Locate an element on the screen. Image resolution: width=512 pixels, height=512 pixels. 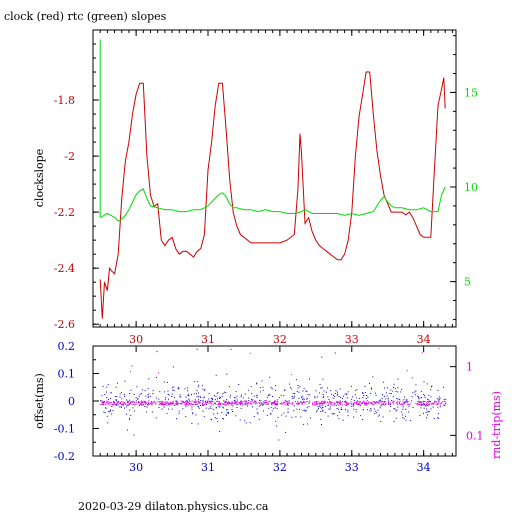
slope-x-tick-label: 34 is located at coordinates (424, 339).